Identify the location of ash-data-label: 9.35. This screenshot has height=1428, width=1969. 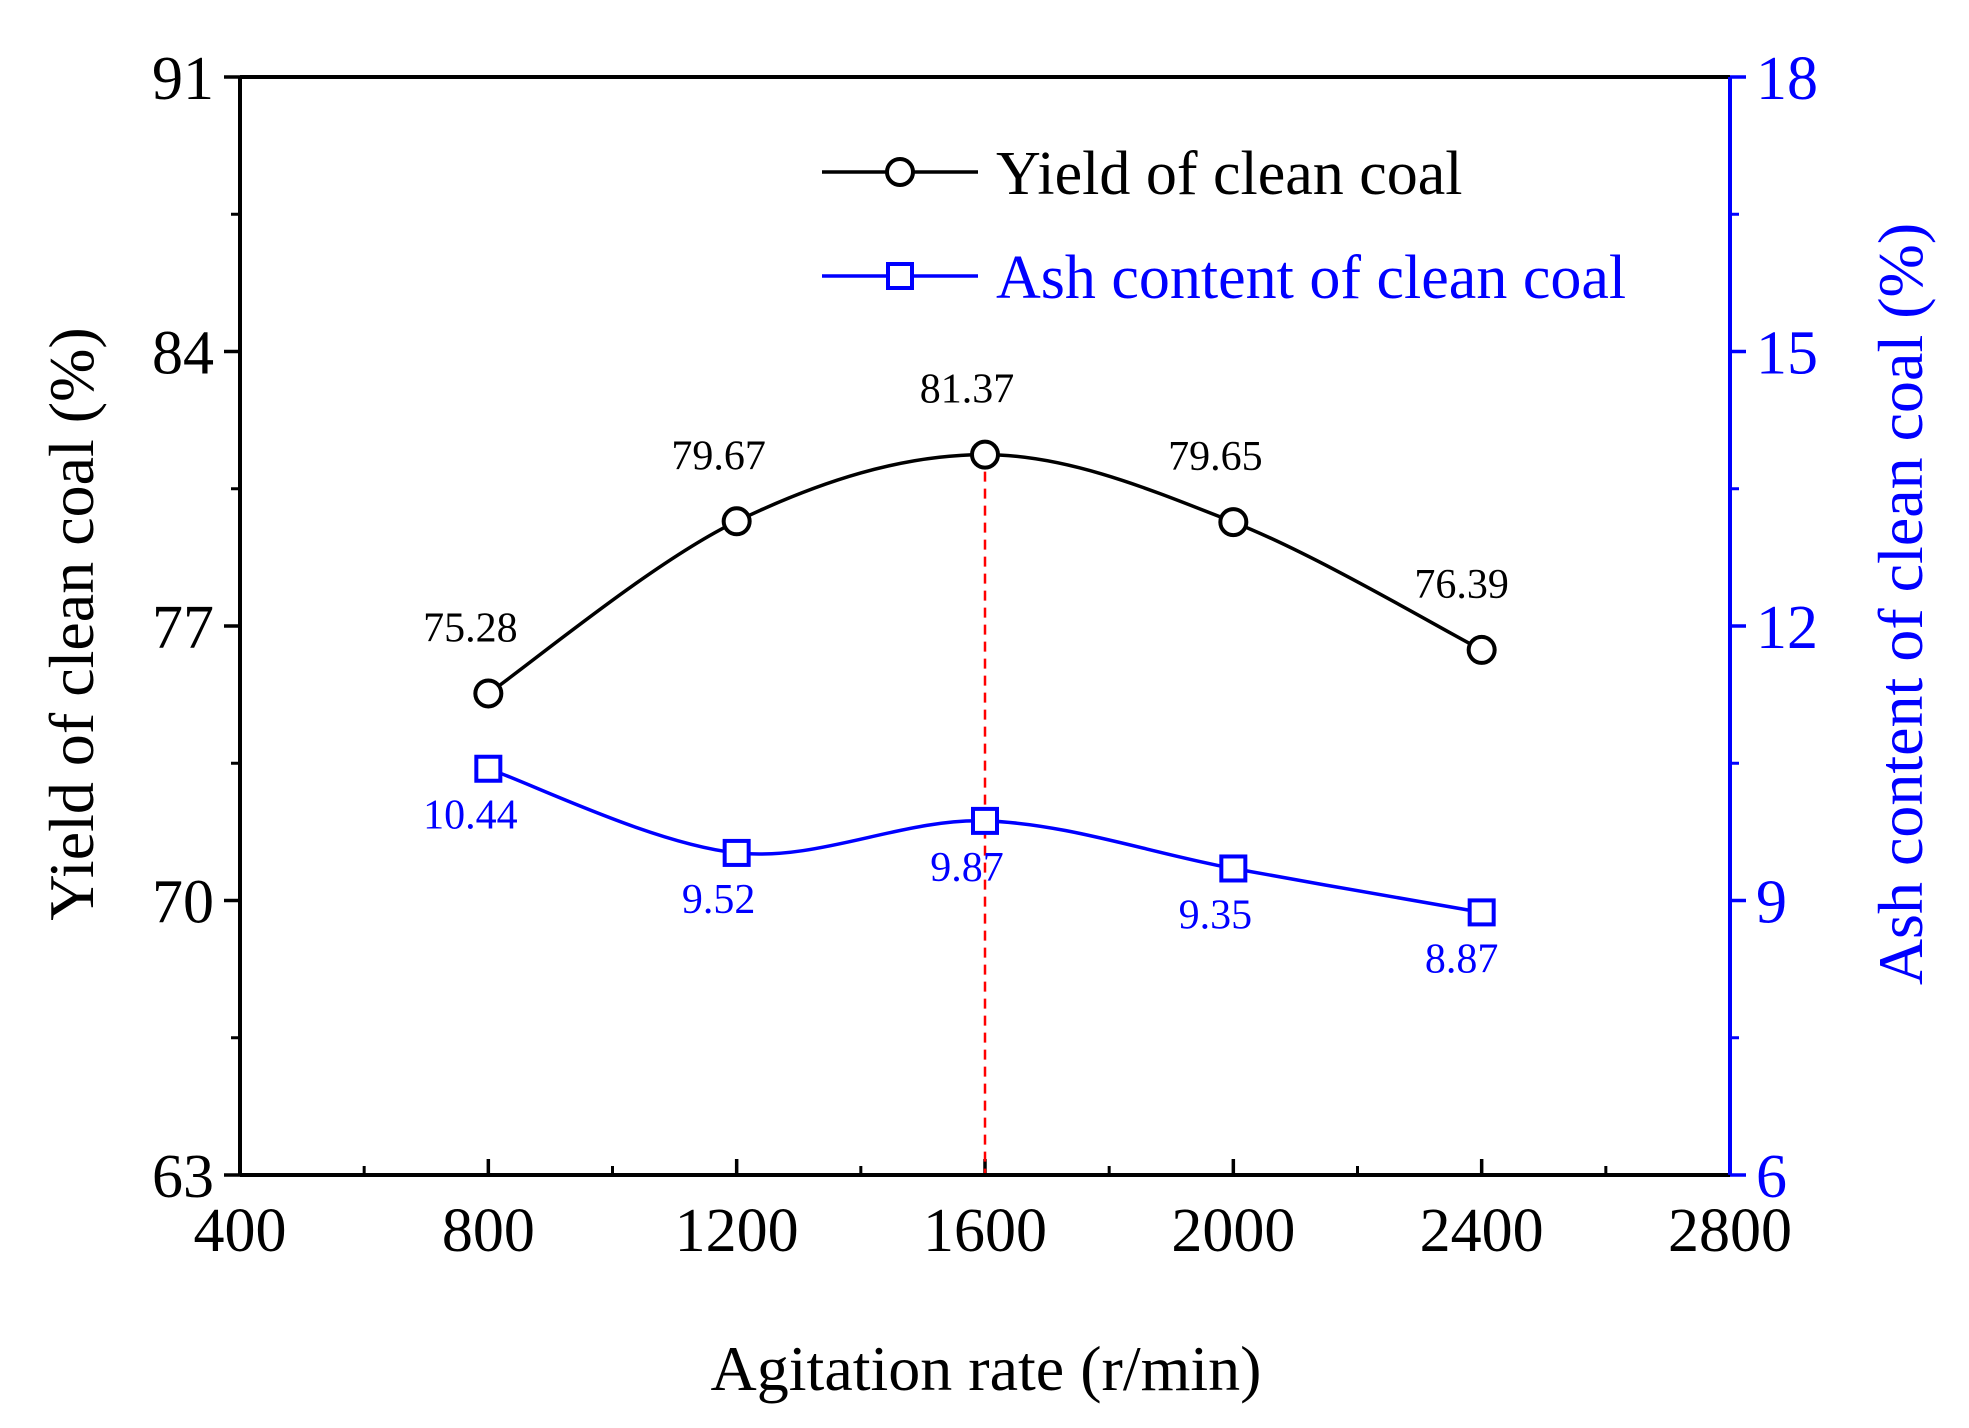
(1216, 915).